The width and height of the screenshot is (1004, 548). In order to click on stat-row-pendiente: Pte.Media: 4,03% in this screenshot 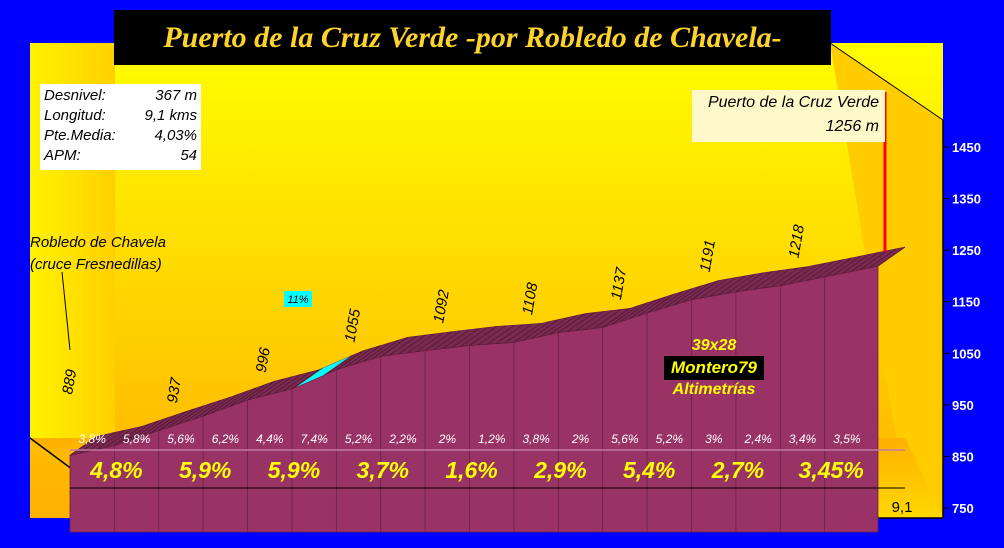, I will do `click(120, 136)`.